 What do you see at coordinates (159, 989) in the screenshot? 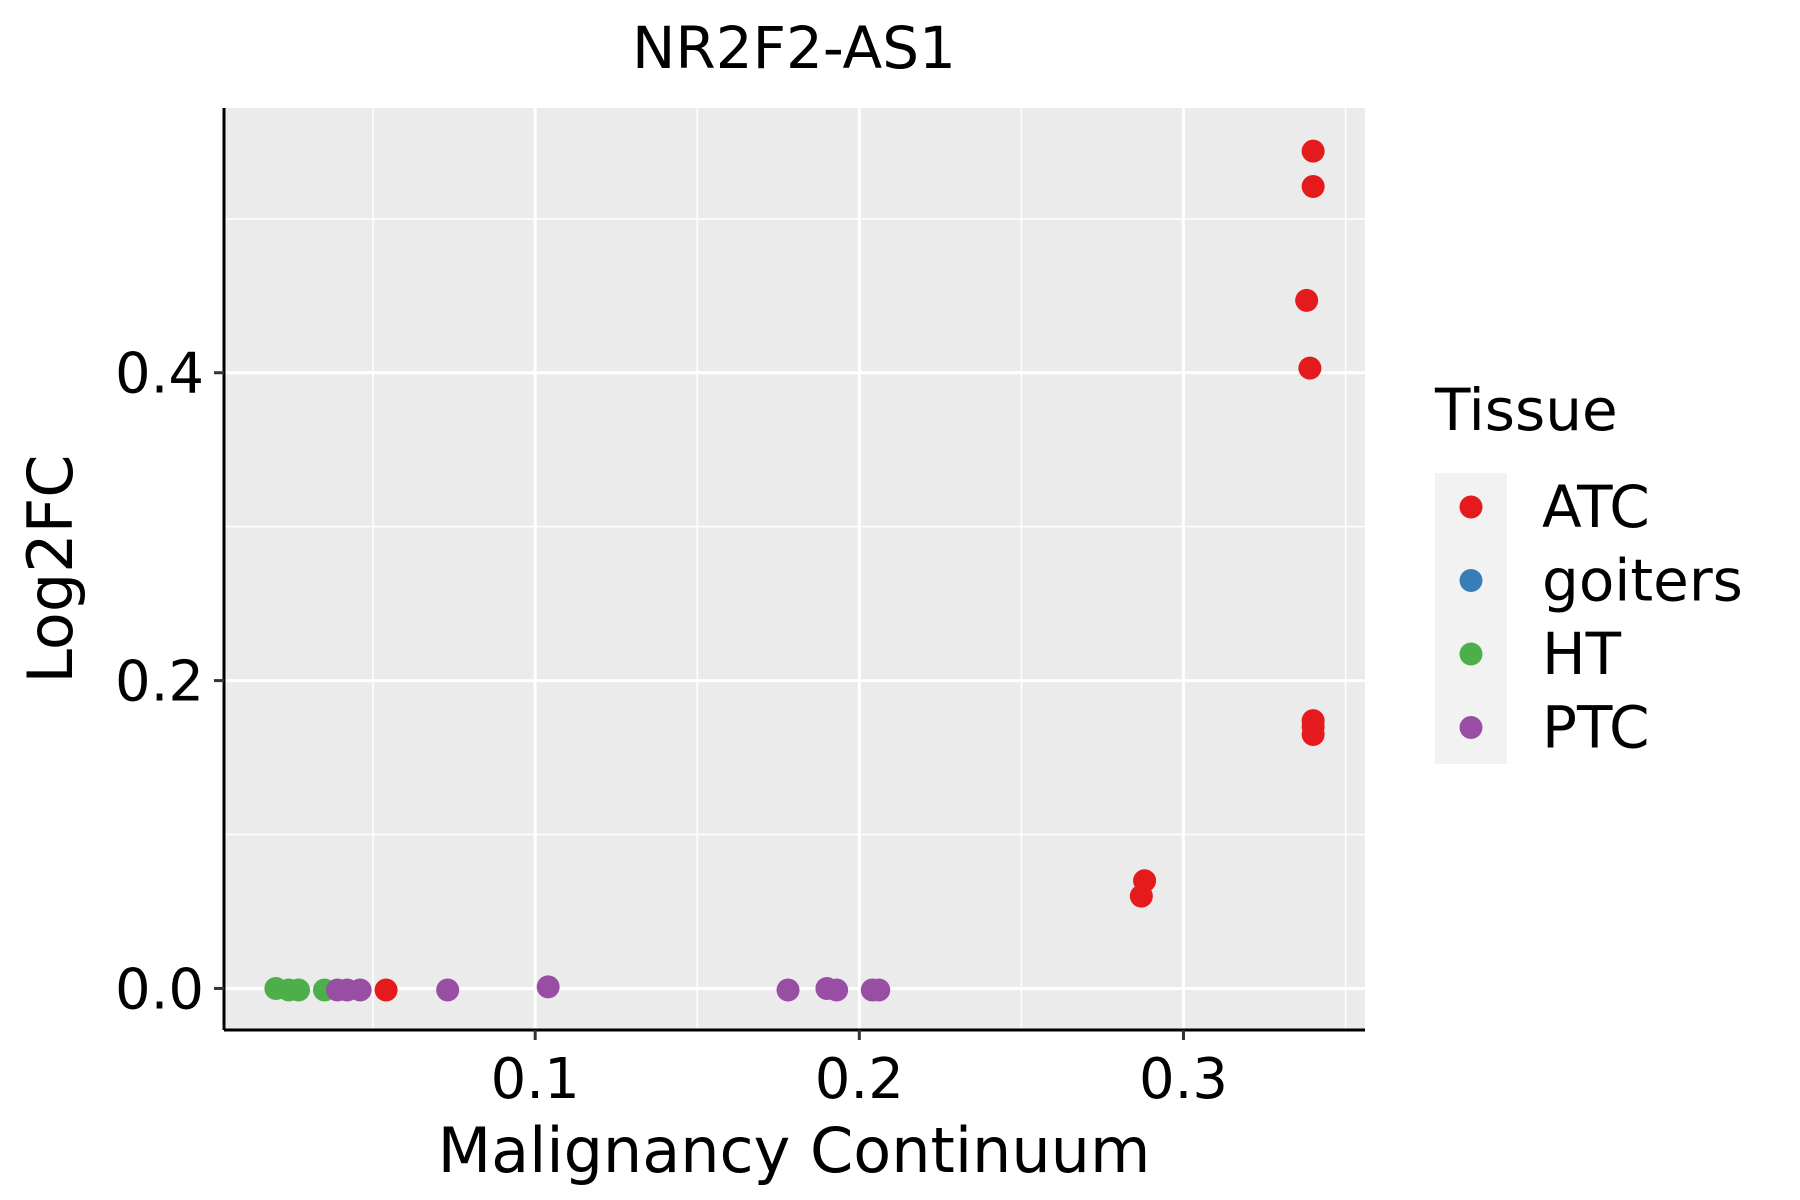
I see `y-tick-label: 0.0` at bounding box center [159, 989].